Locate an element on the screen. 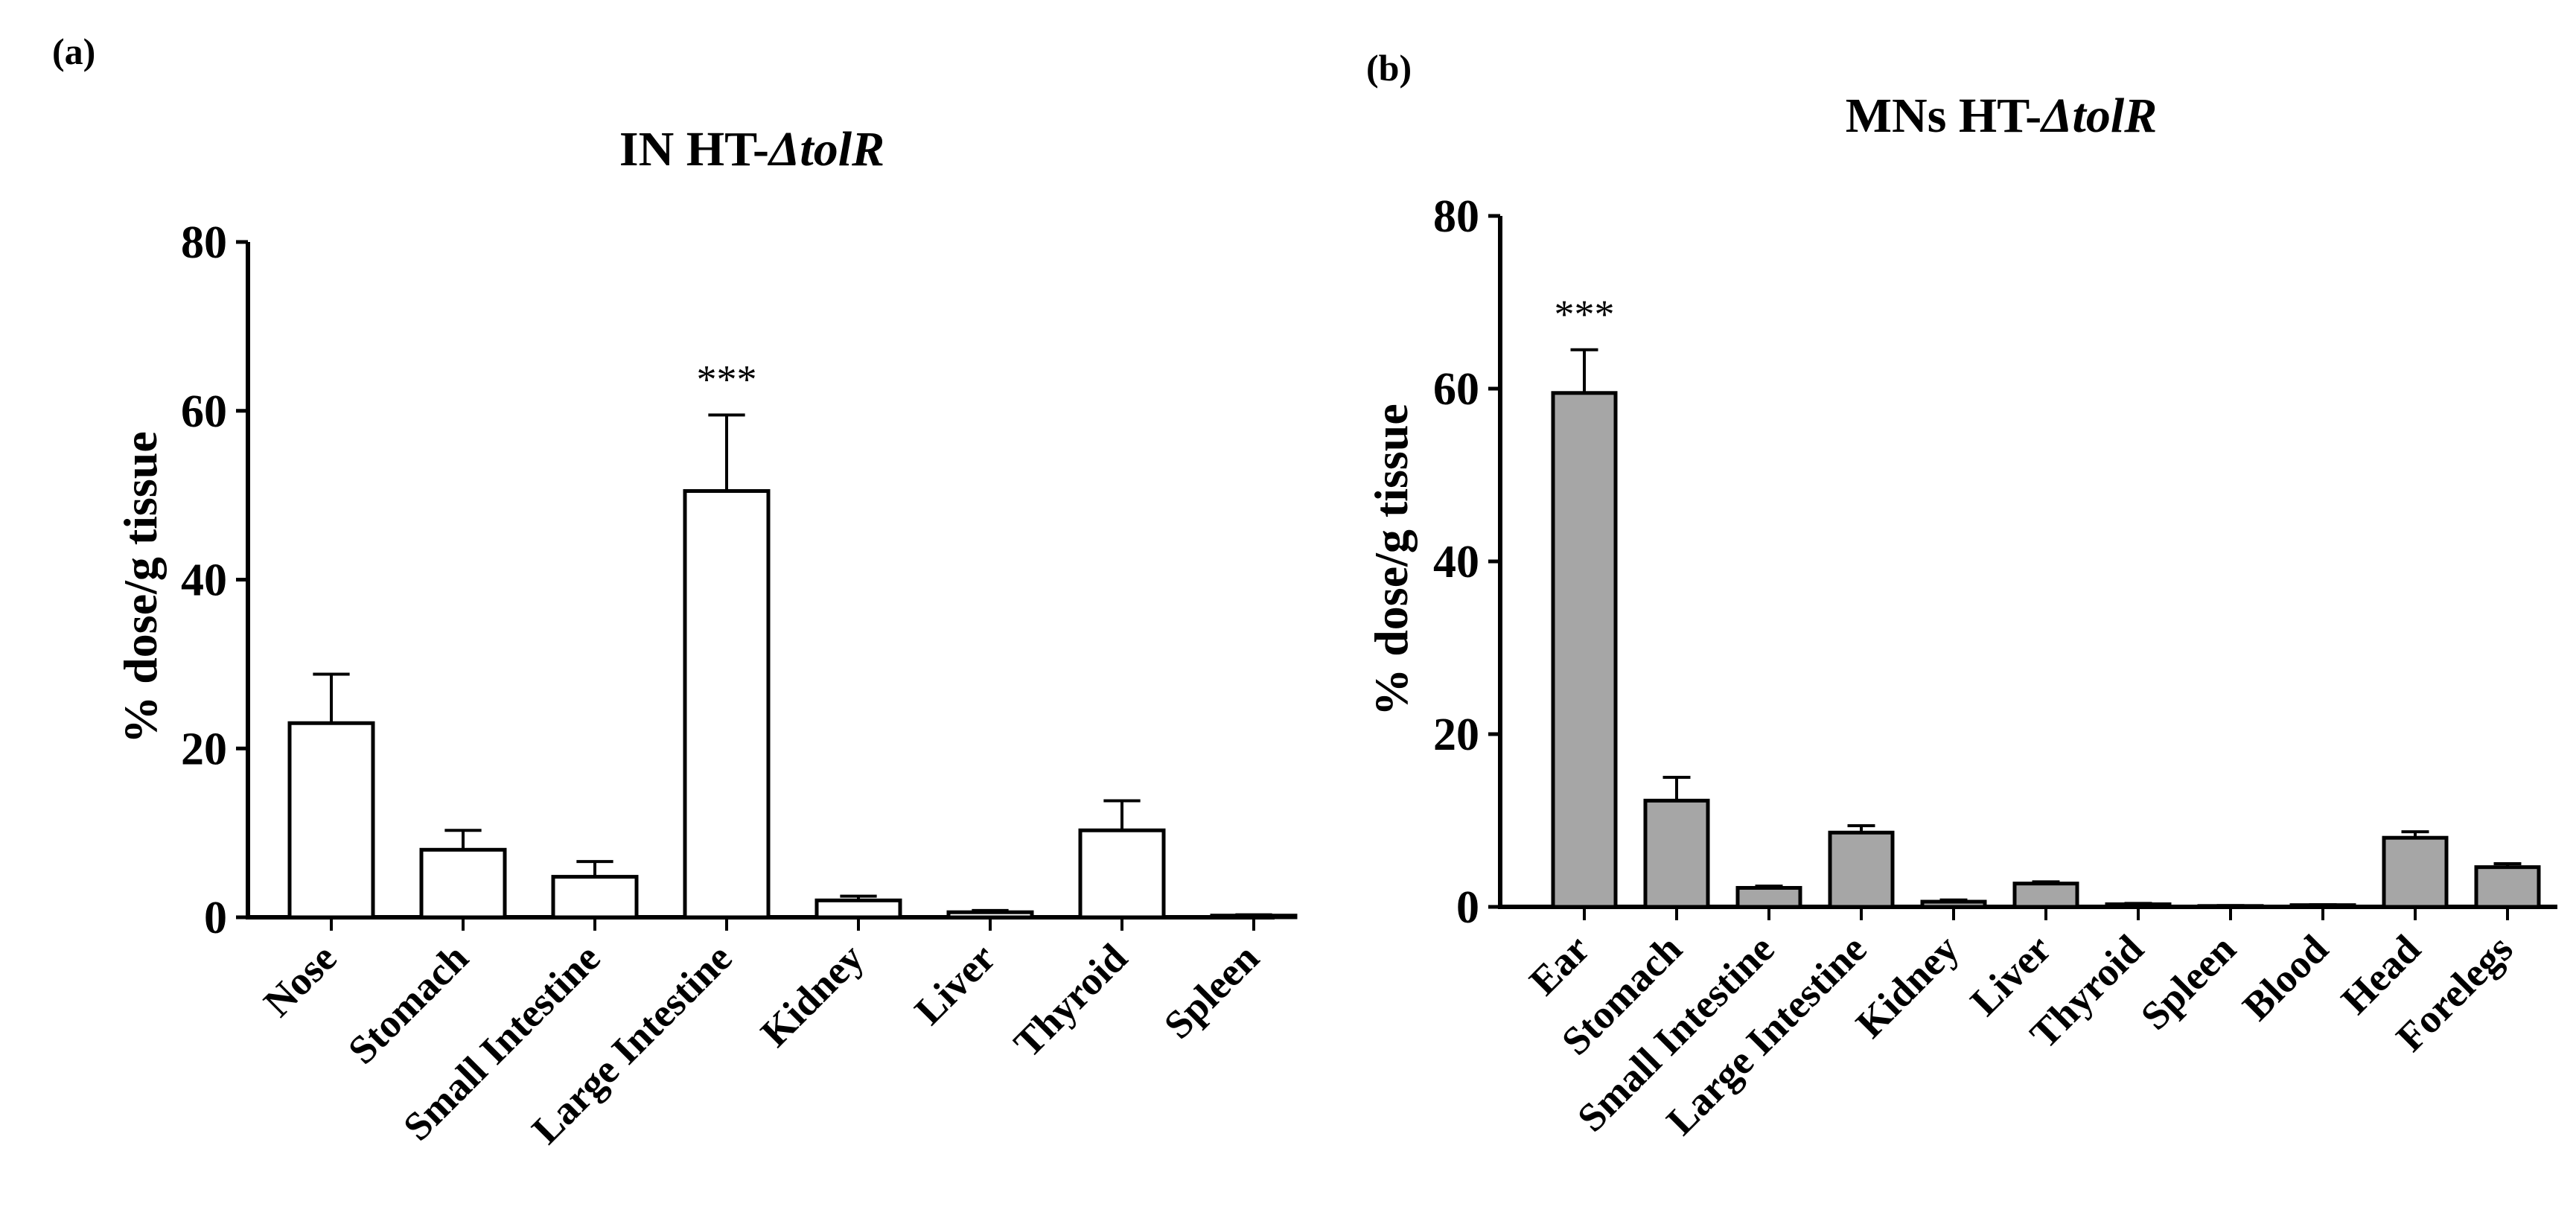 The image size is (2576, 1230). panel-b-category-label: Blood is located at coordinates (2285, 977).